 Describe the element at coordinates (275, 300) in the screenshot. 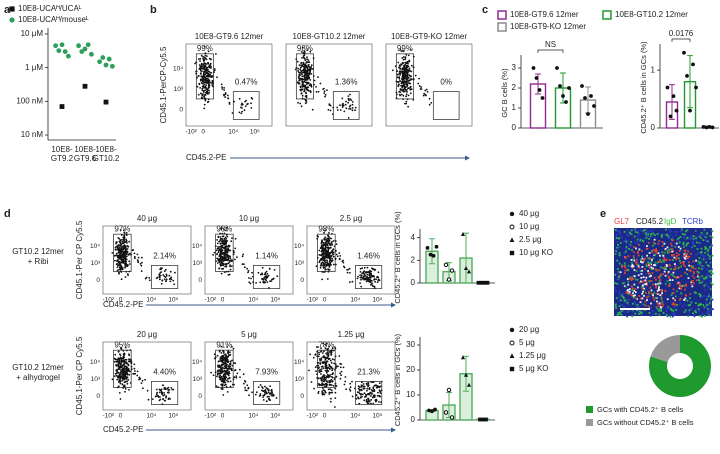

I see `x-tick-label: 10⁵` at that location.